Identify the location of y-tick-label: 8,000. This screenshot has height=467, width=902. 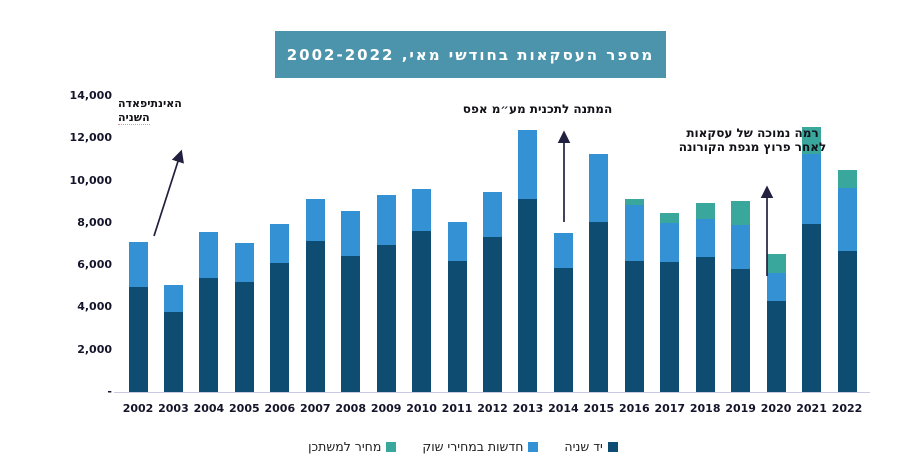
(94, 222).